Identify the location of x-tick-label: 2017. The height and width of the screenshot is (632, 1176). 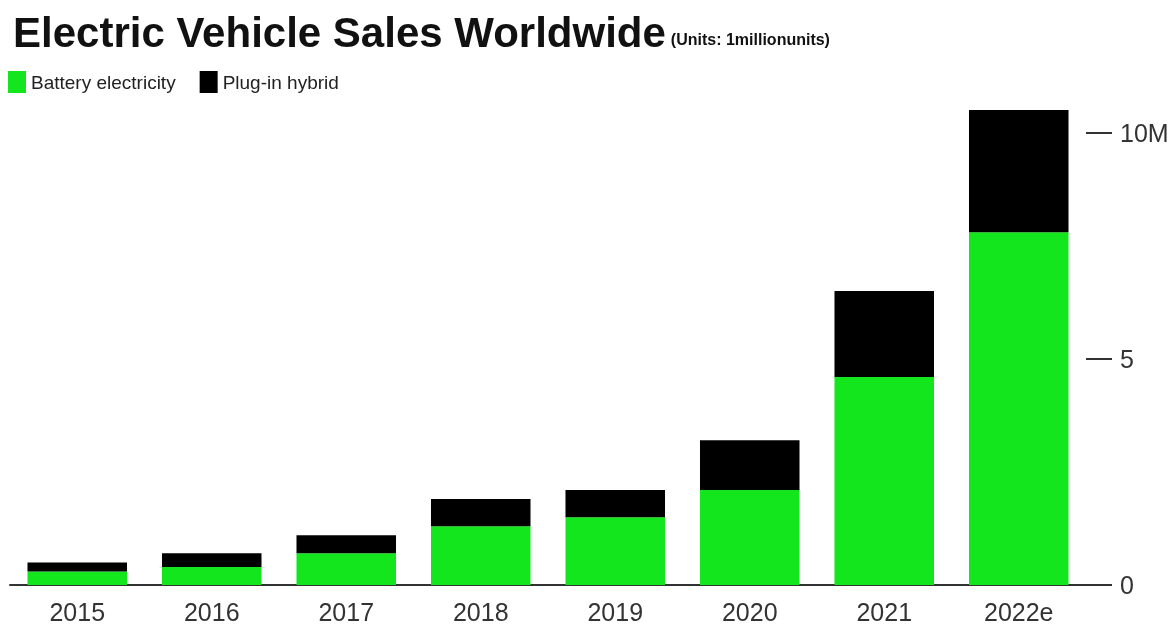
(346, 611).